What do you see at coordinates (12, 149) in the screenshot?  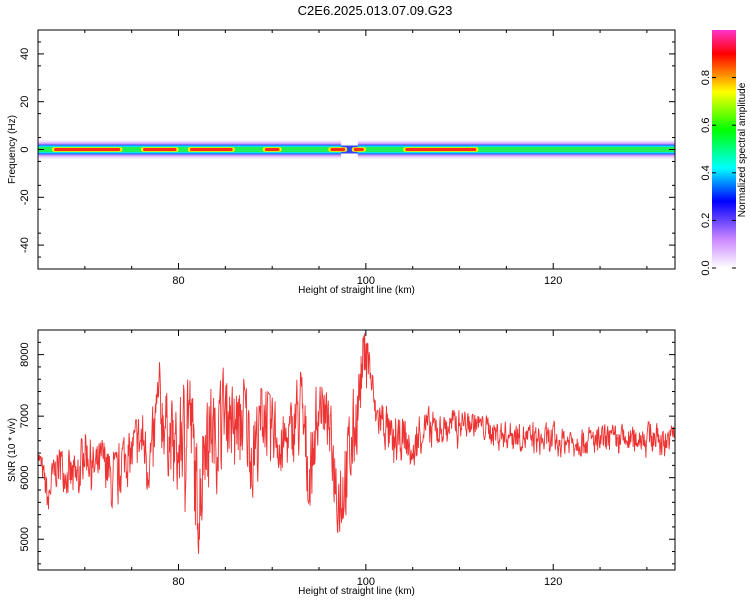 I see `y-axis-label: Frequency (Hz)` at bounding box center [12, 149].